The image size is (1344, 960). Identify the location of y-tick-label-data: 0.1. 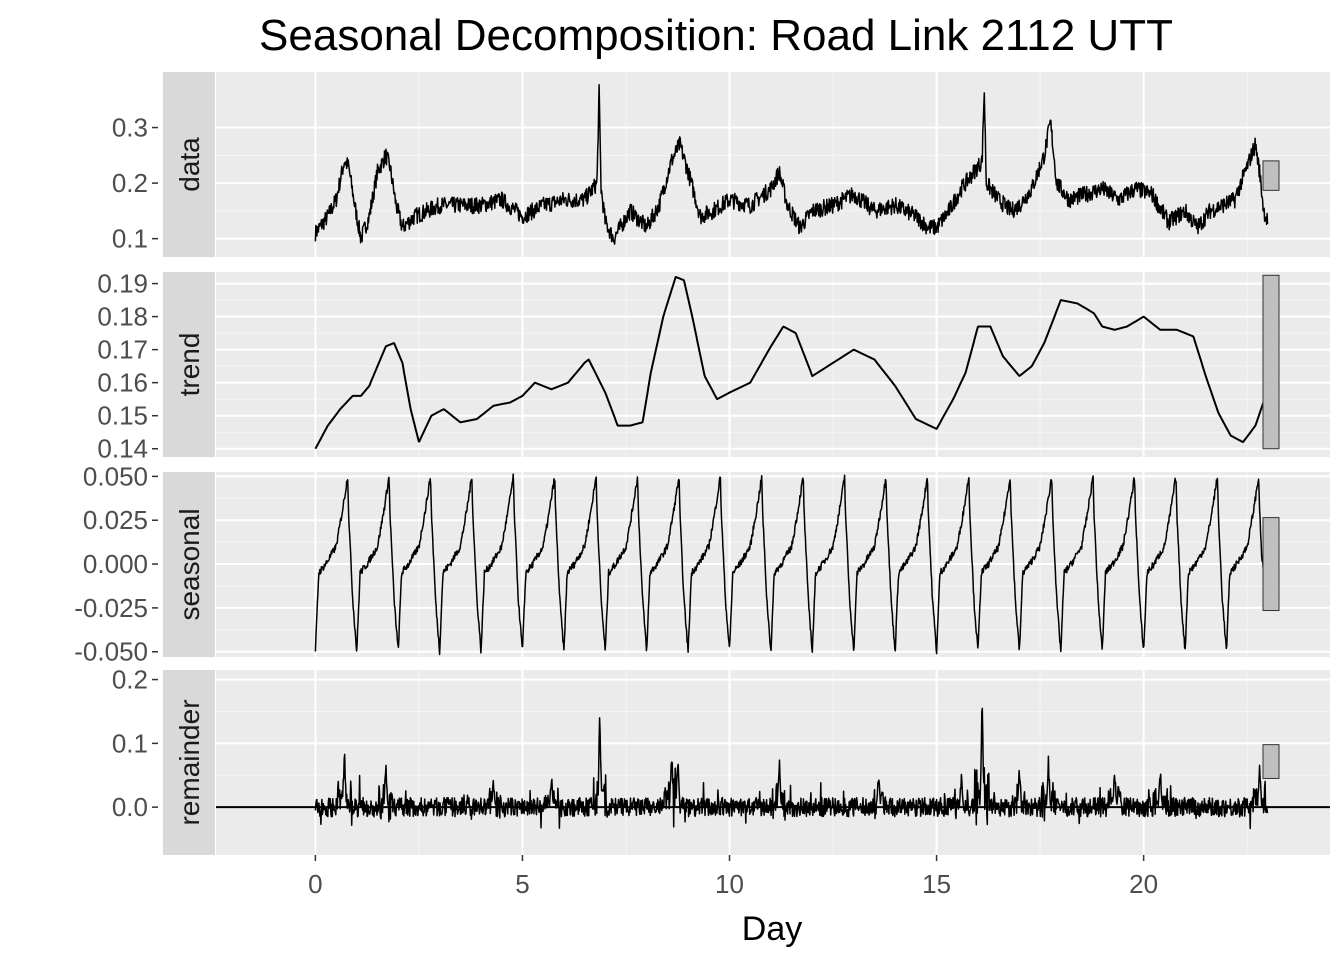
(130, 239).